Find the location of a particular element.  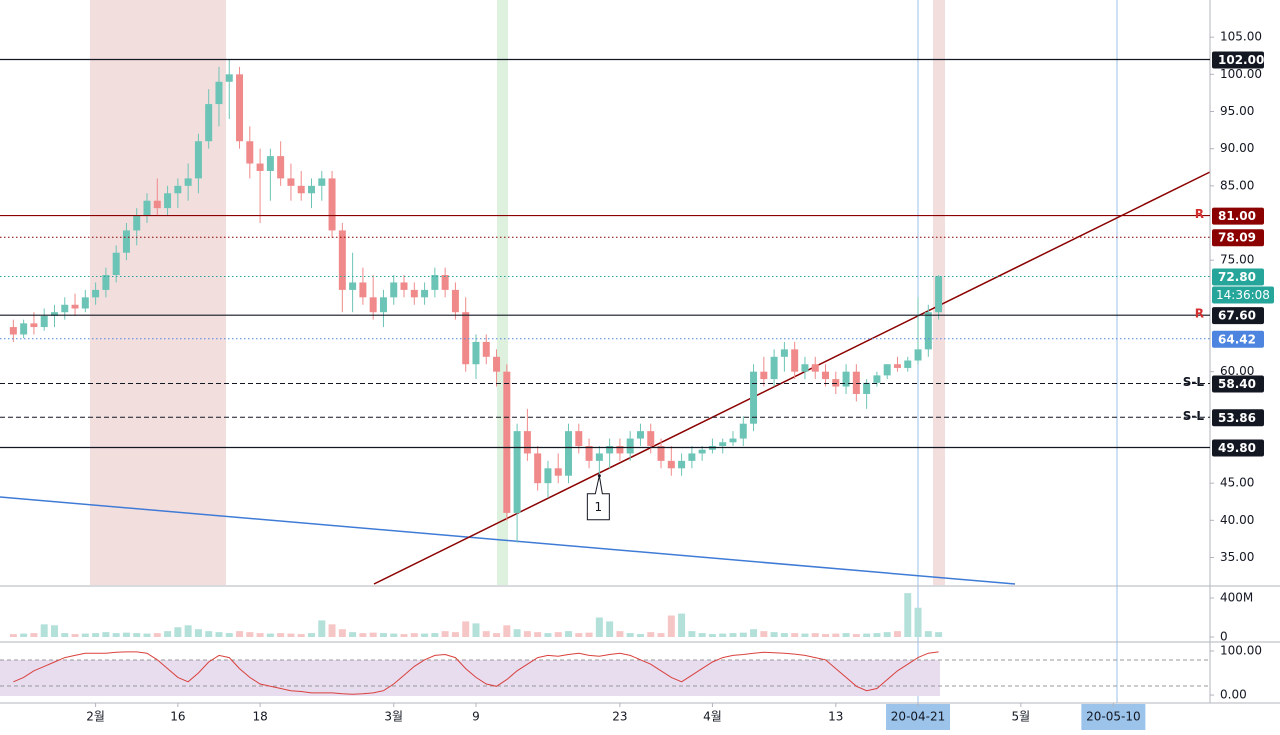

x-tick-label: 20-05-10 is located at coordinates (1113, 717).